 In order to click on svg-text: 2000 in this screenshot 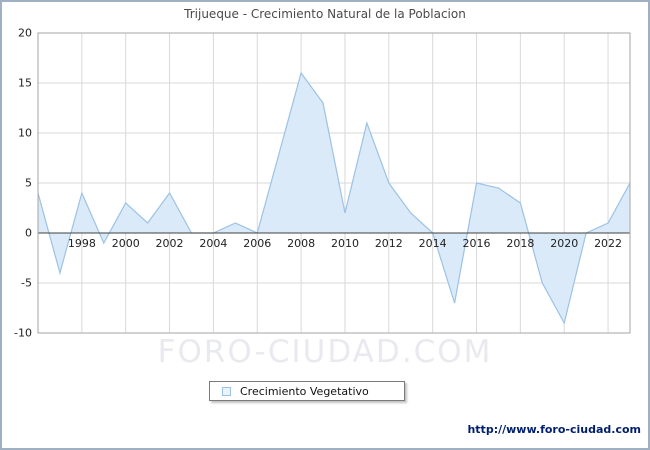, I will do `click(126, 243)`.